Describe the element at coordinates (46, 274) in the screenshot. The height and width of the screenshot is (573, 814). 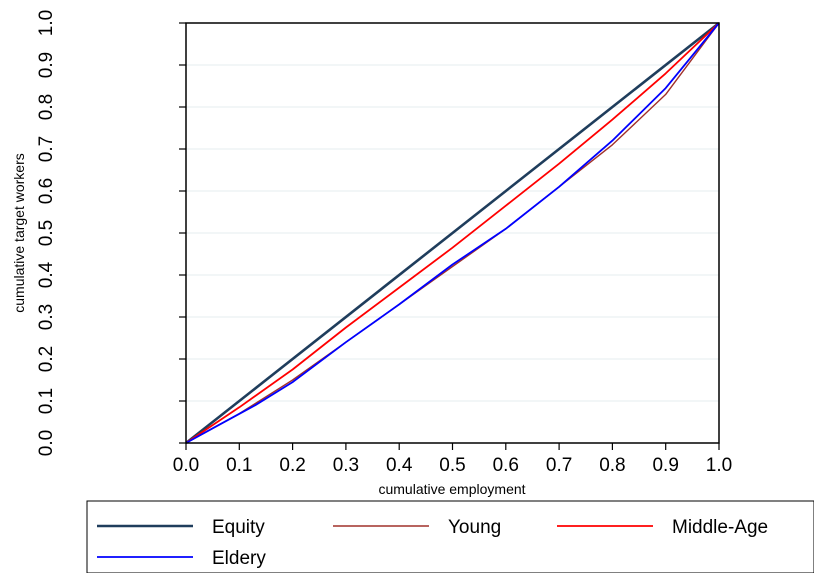
I see `y-tick-label: 0.4` at that location.